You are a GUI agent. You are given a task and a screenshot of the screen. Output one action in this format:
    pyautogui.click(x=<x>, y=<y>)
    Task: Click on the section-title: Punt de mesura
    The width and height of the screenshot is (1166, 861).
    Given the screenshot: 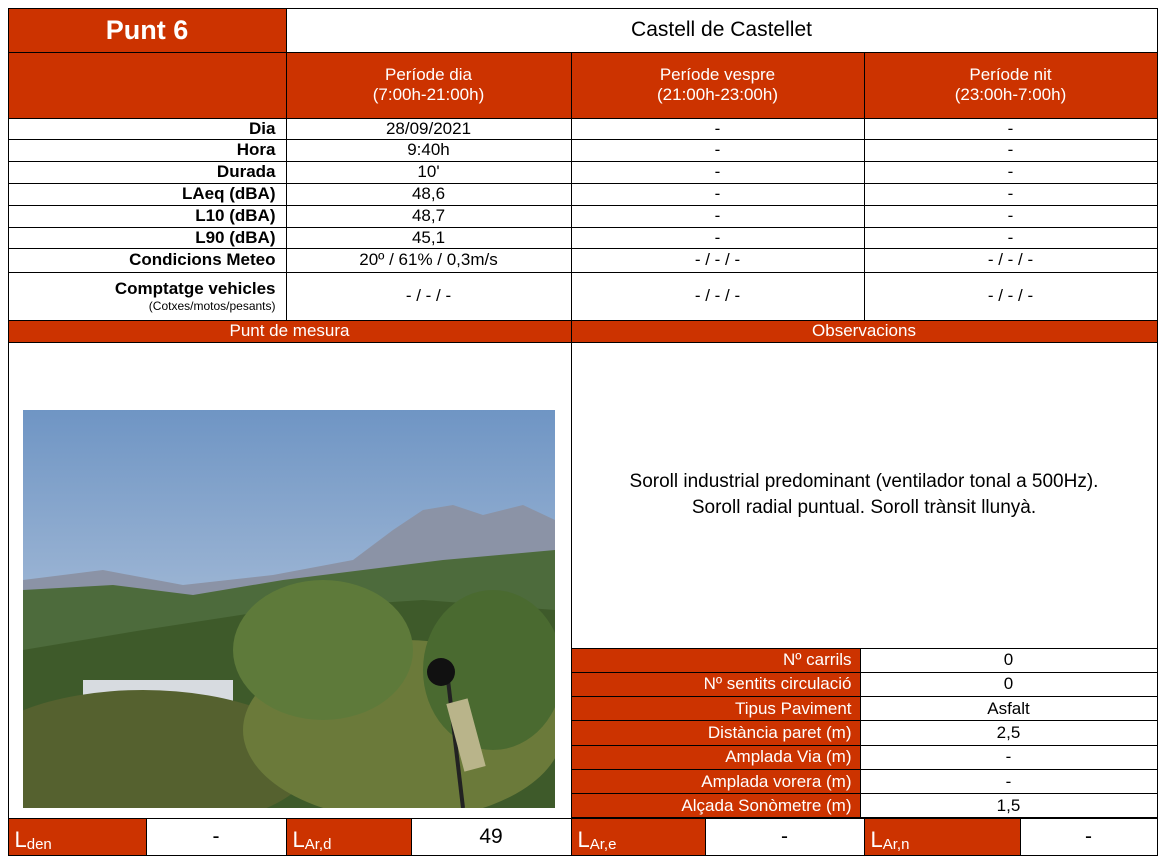 What is the action you would take?
    pyautogui.click(x=289, y=330)
    